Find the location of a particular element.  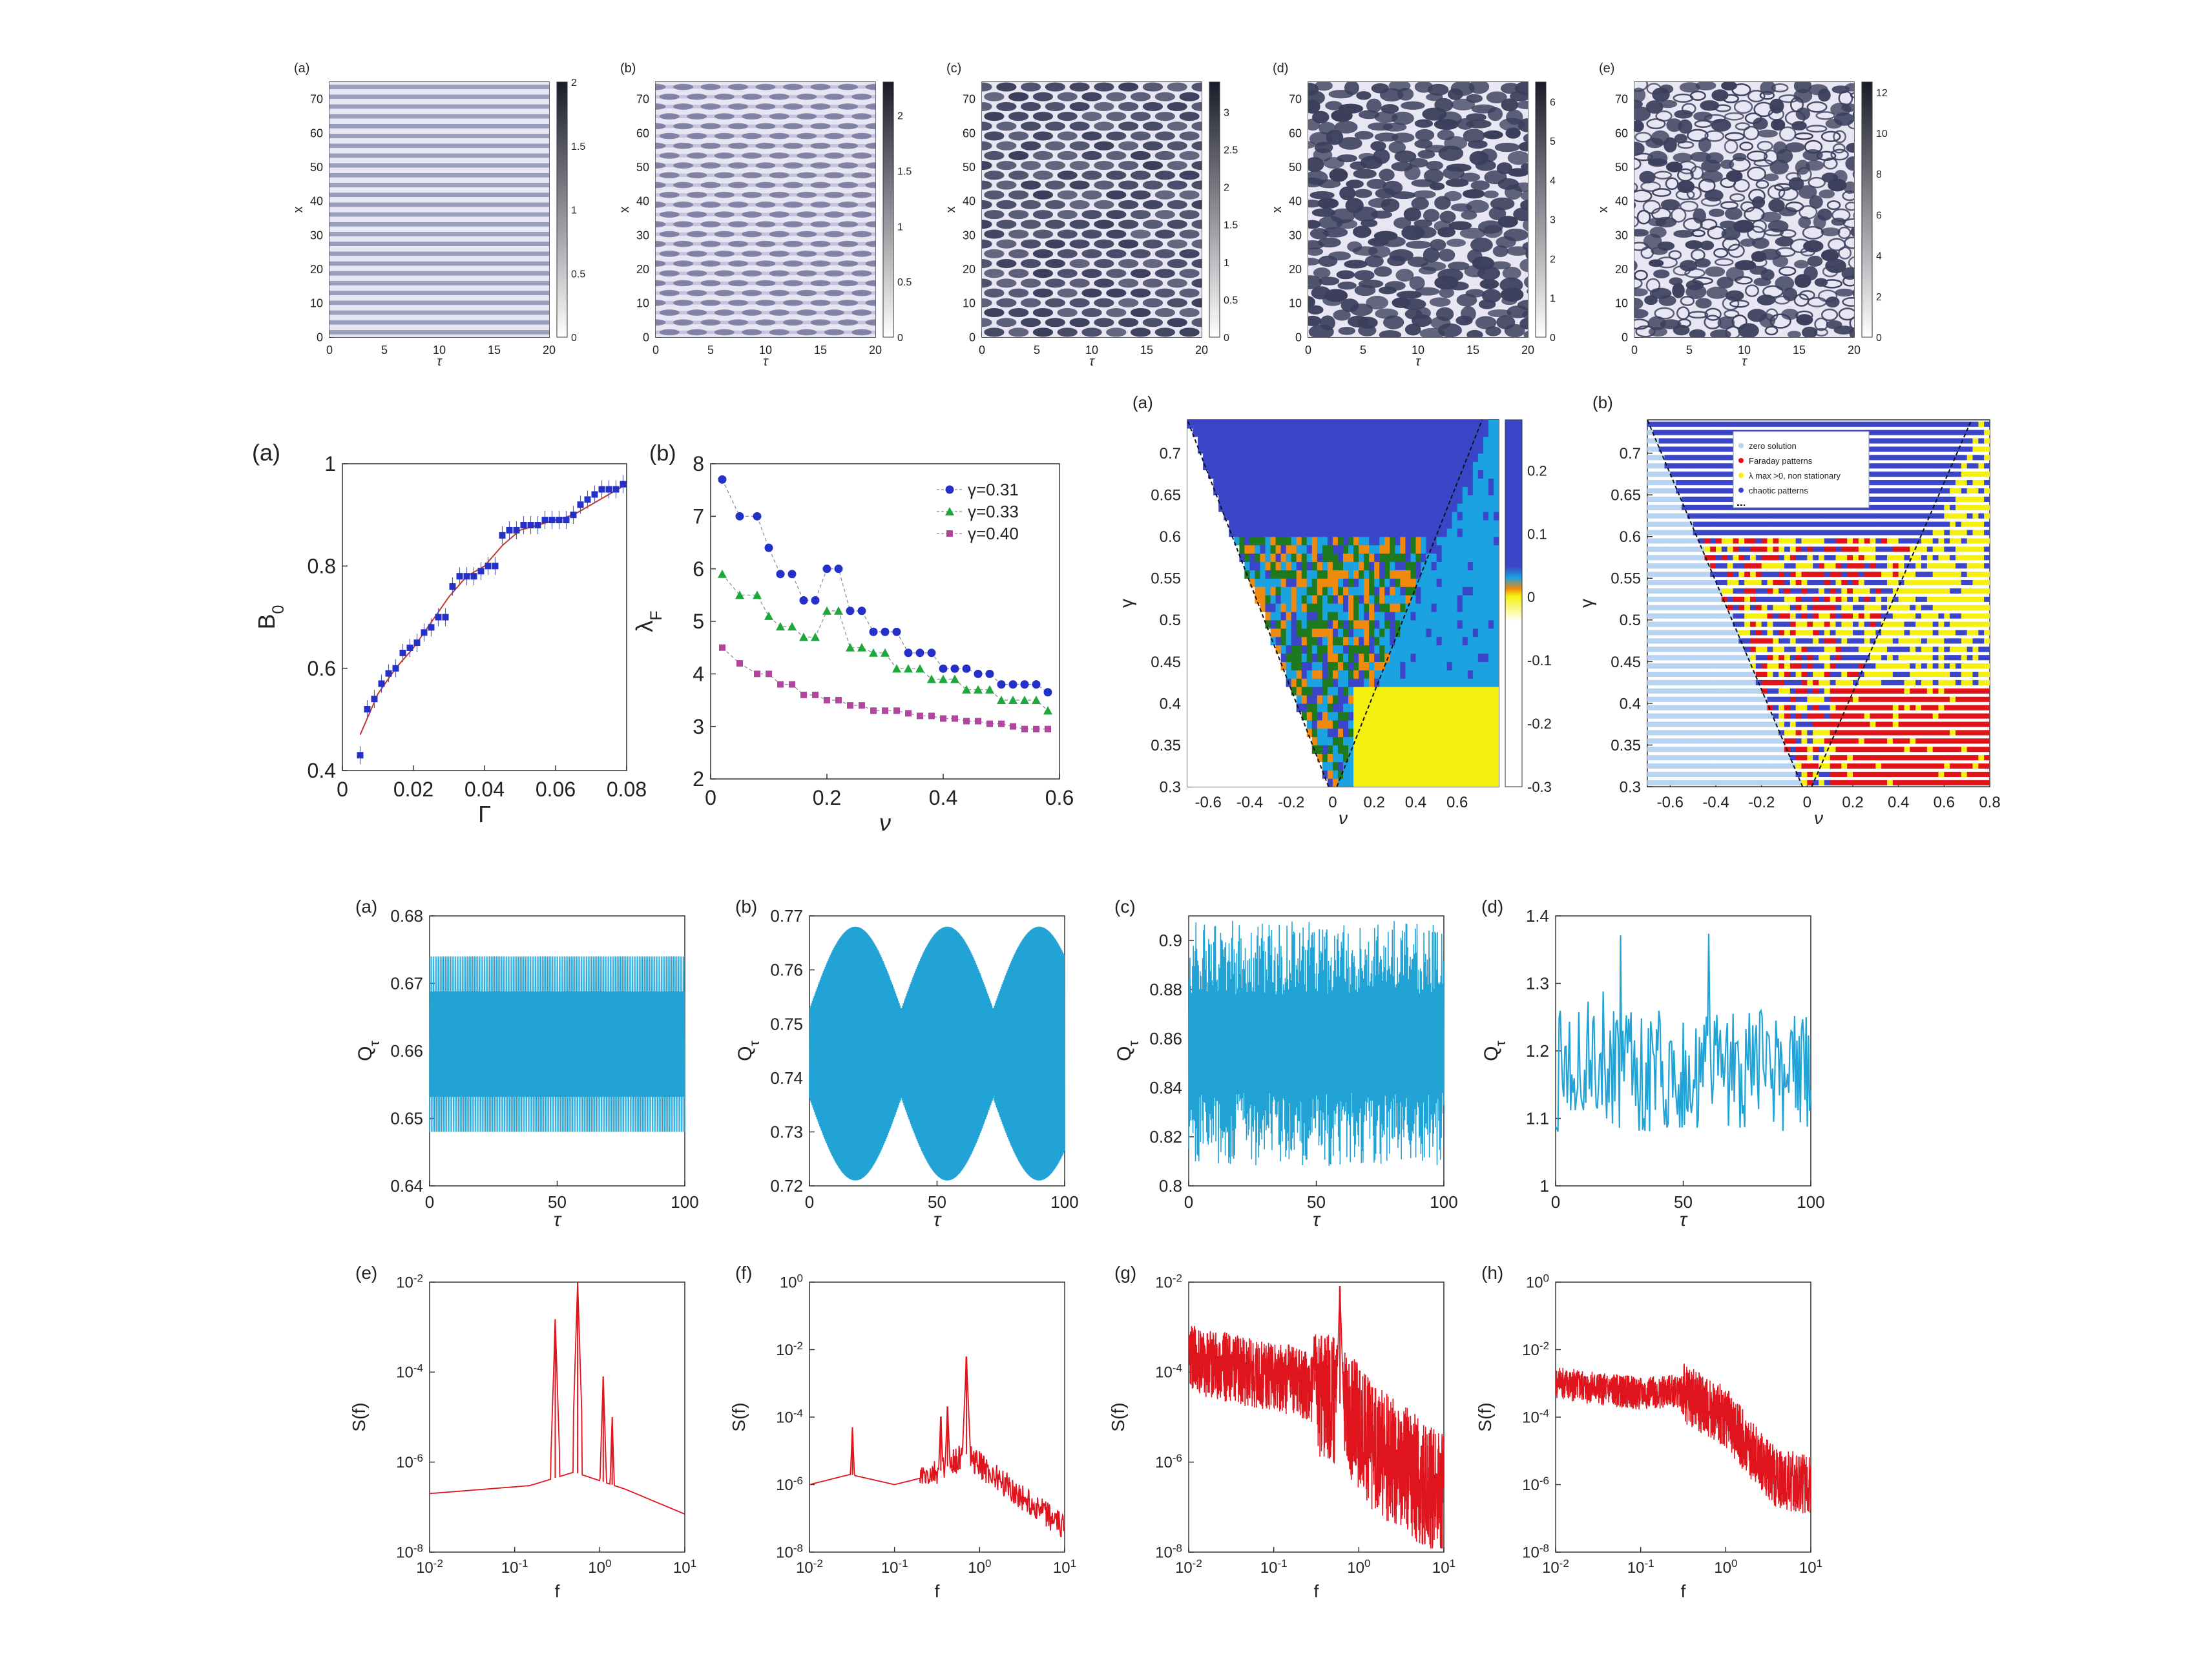

legend-marker is located at coordinates (950, 533).